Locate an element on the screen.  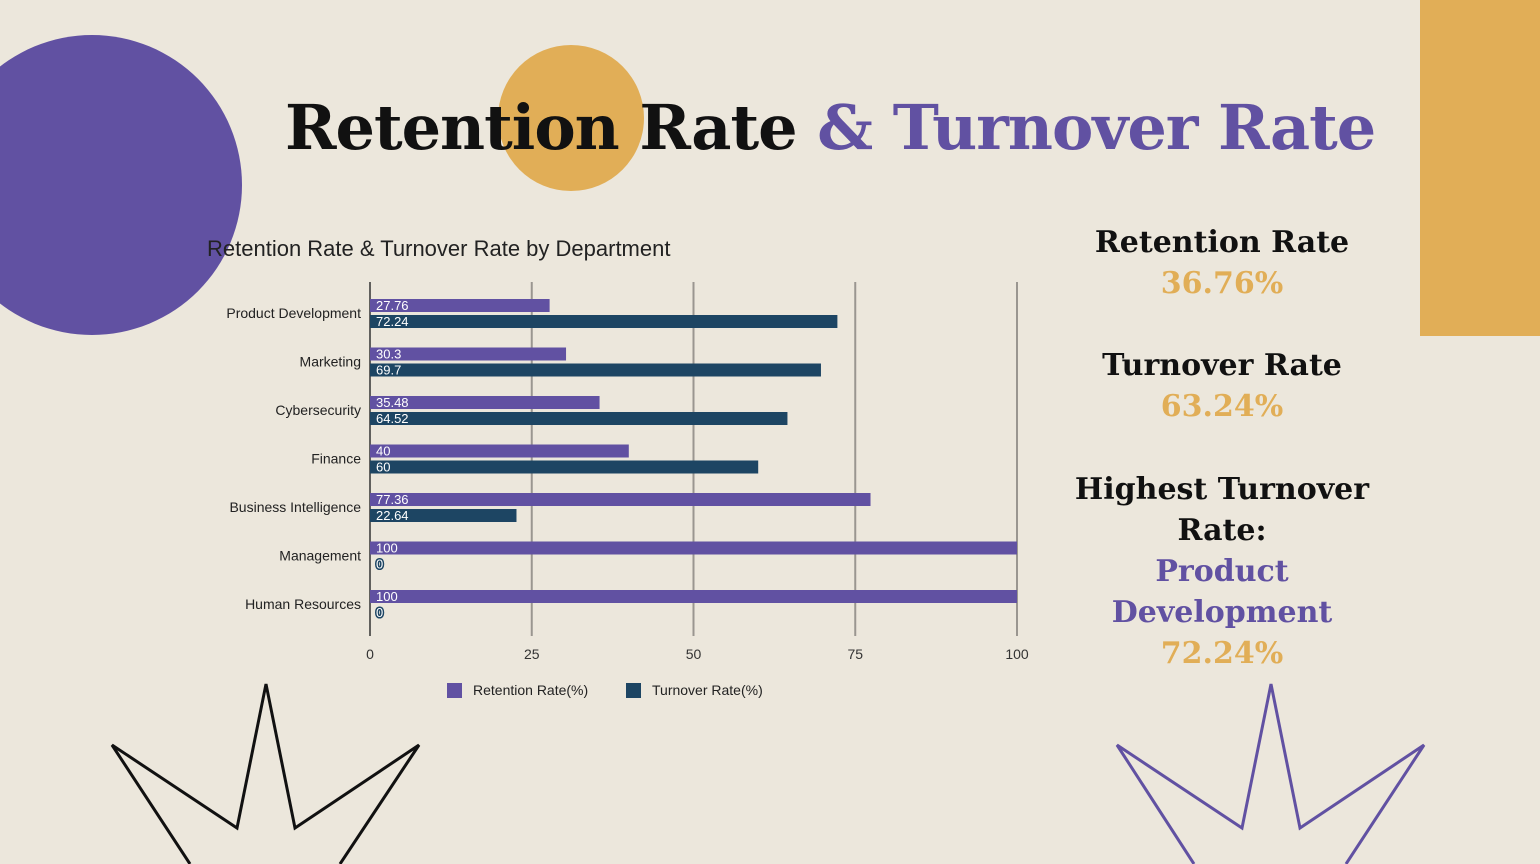
decorative-purple-star is located at coordinates (1270, 773).